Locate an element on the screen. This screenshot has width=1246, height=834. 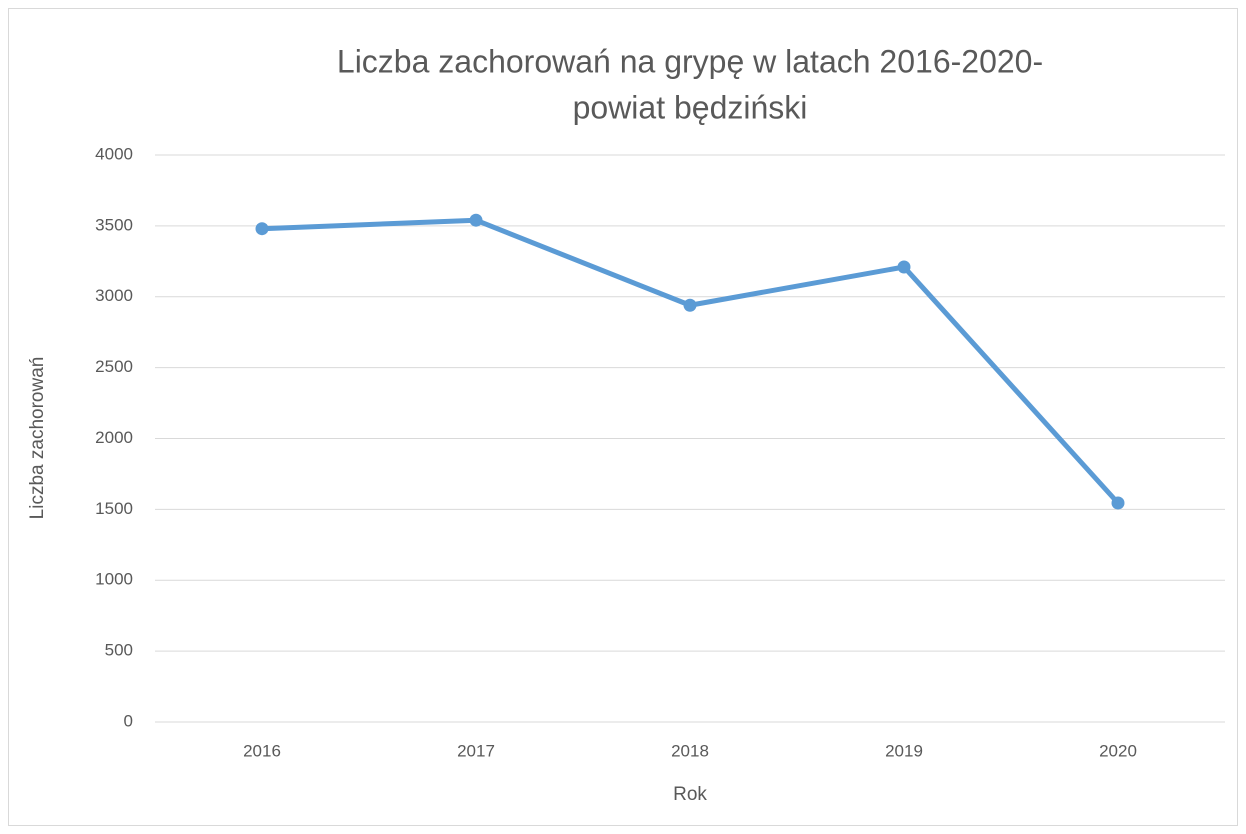
x-tick-label: 2017 is located at coordinates (476, 750).